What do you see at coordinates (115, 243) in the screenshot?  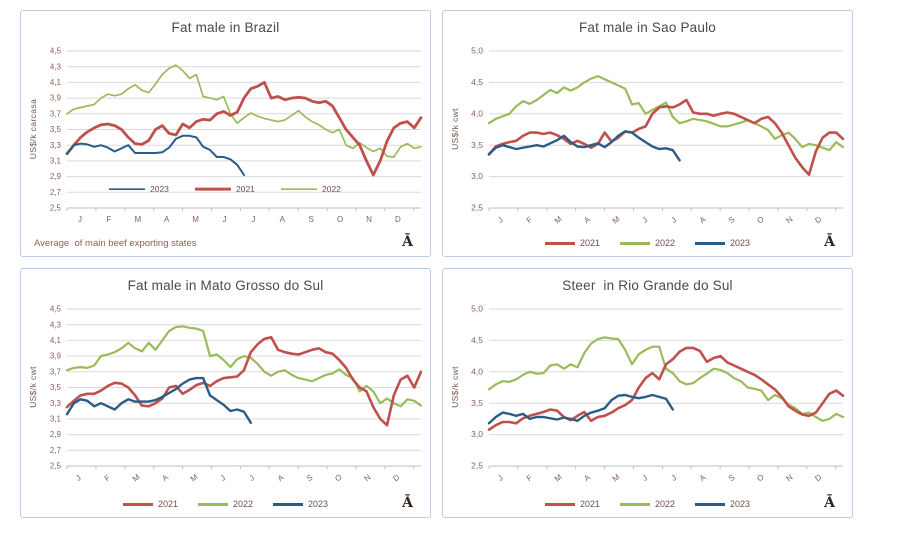 I see `chart-footnote: Average of main beef exporting states` at bounding box center [115, 243].